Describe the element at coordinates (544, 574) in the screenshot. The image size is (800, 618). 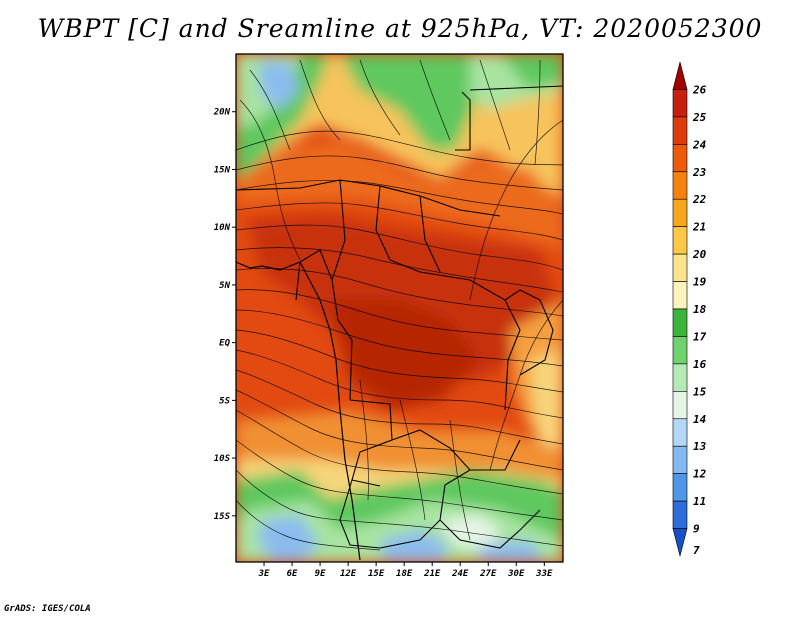
I see `lon-tick-label: 33E` at that location.